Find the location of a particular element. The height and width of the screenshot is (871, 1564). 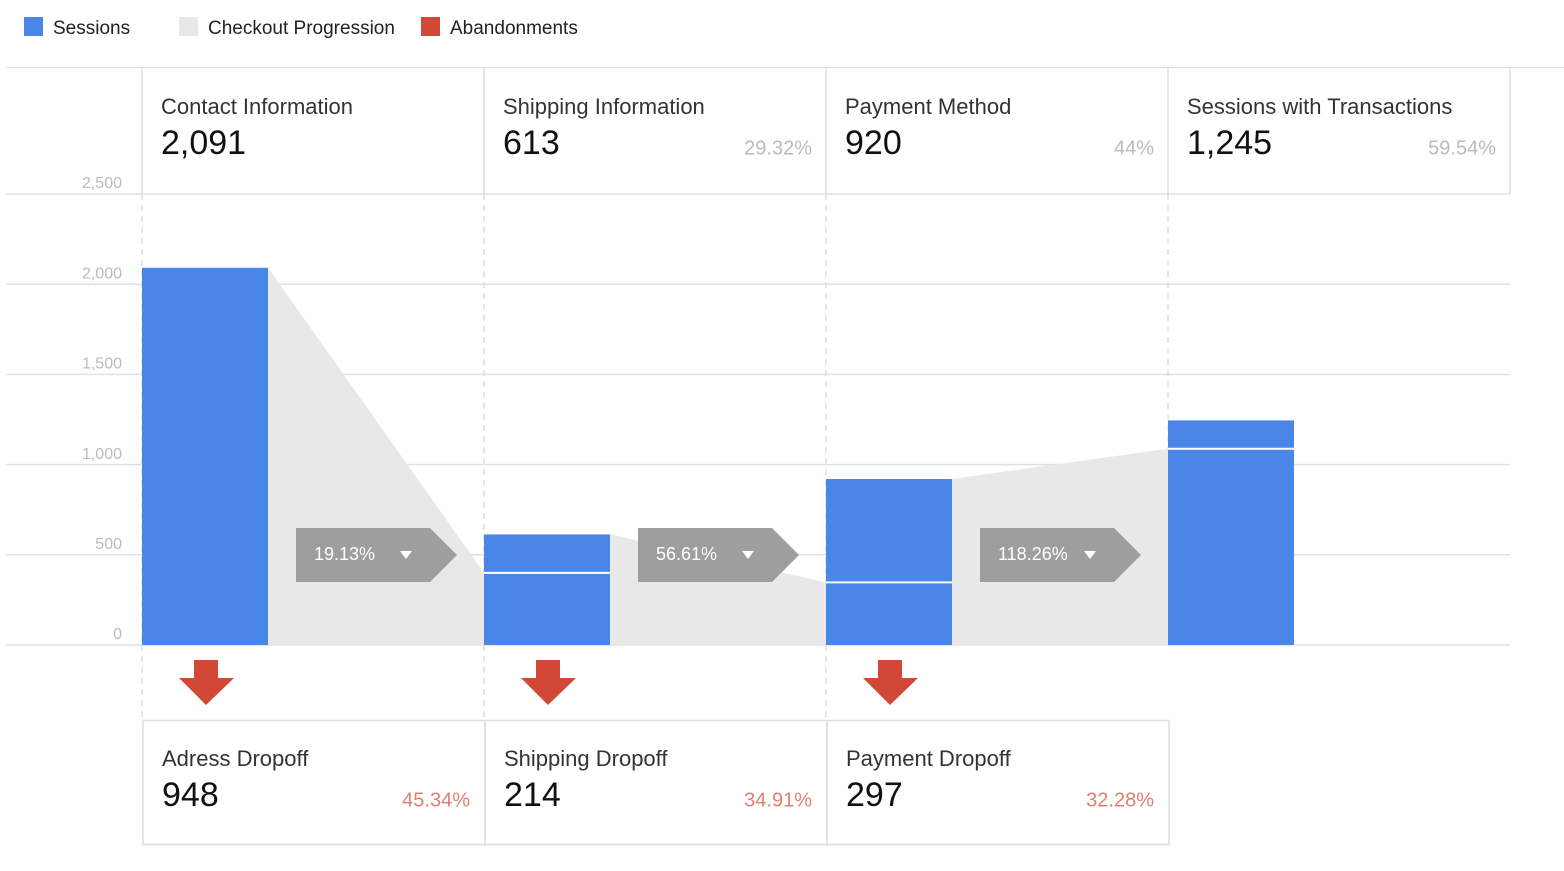

progression-rate: 56.61% is located at coordinates (686, 554).